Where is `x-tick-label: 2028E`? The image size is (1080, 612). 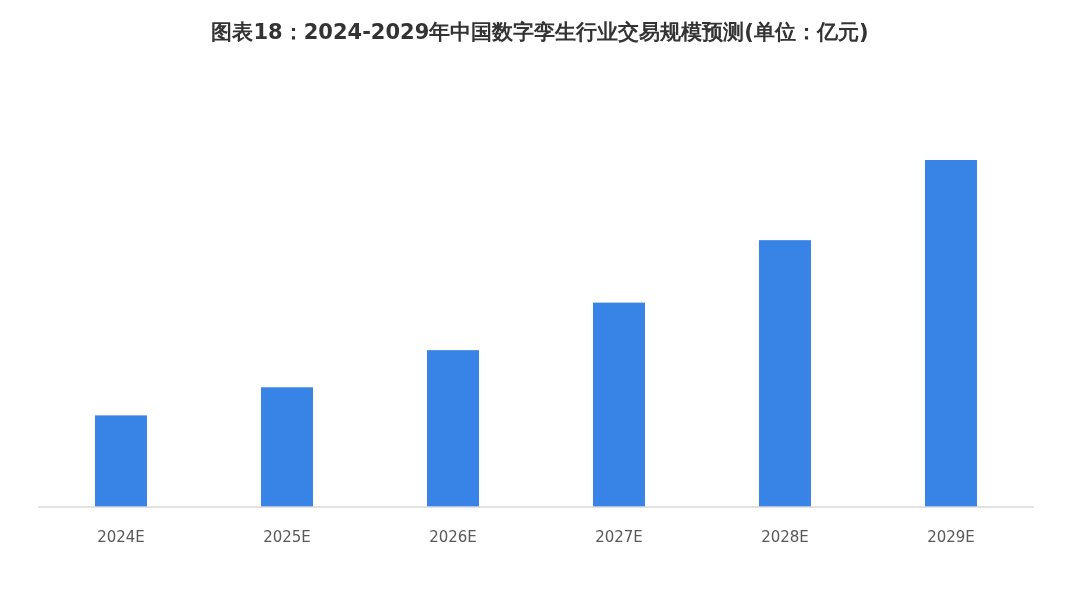
x-tick-label: 2028E is located at coordinates (785, 537).